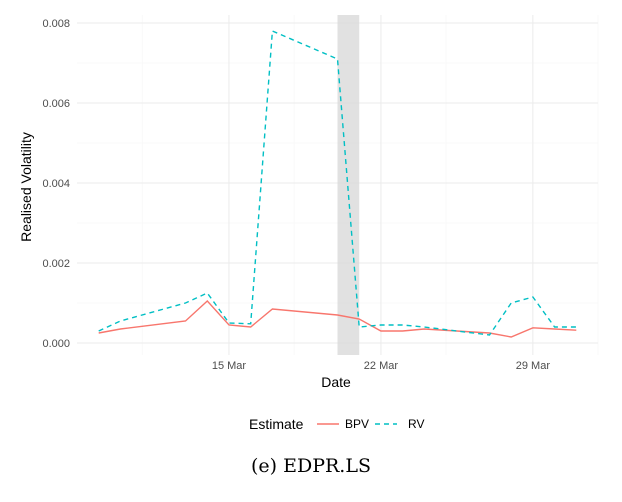 This screenshot has width=622, height=502. I want to click on legend-label-bpv: BPV, so click(357, 424).